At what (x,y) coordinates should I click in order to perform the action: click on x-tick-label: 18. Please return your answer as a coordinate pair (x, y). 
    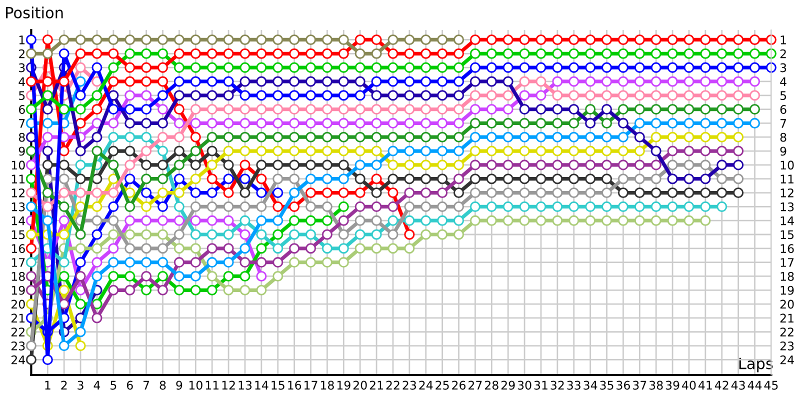
    Looking at the image, I should click on (327, 385).